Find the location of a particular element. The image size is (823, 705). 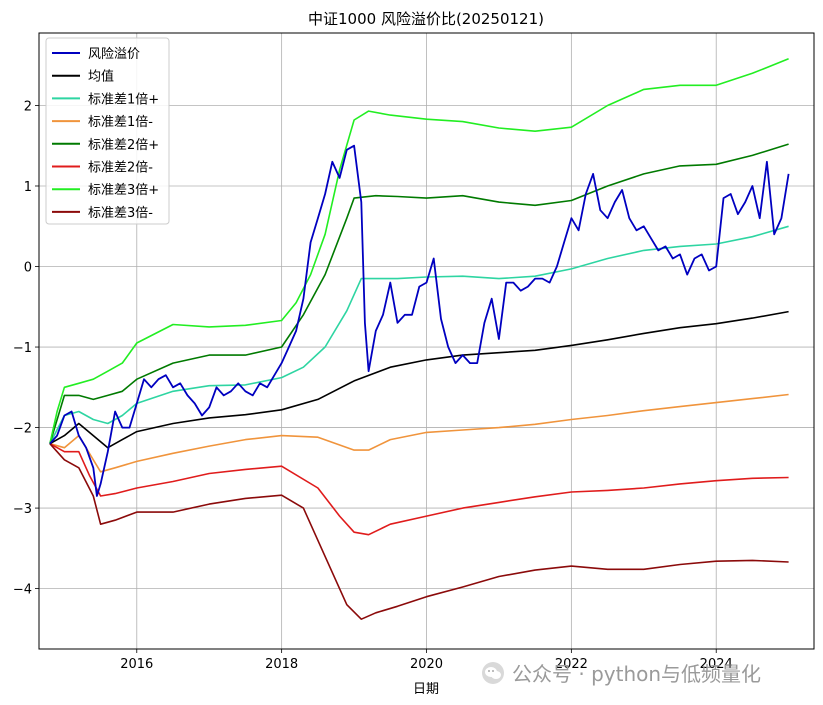

y-tick-label: 2 is located at coordinates (28, 106).